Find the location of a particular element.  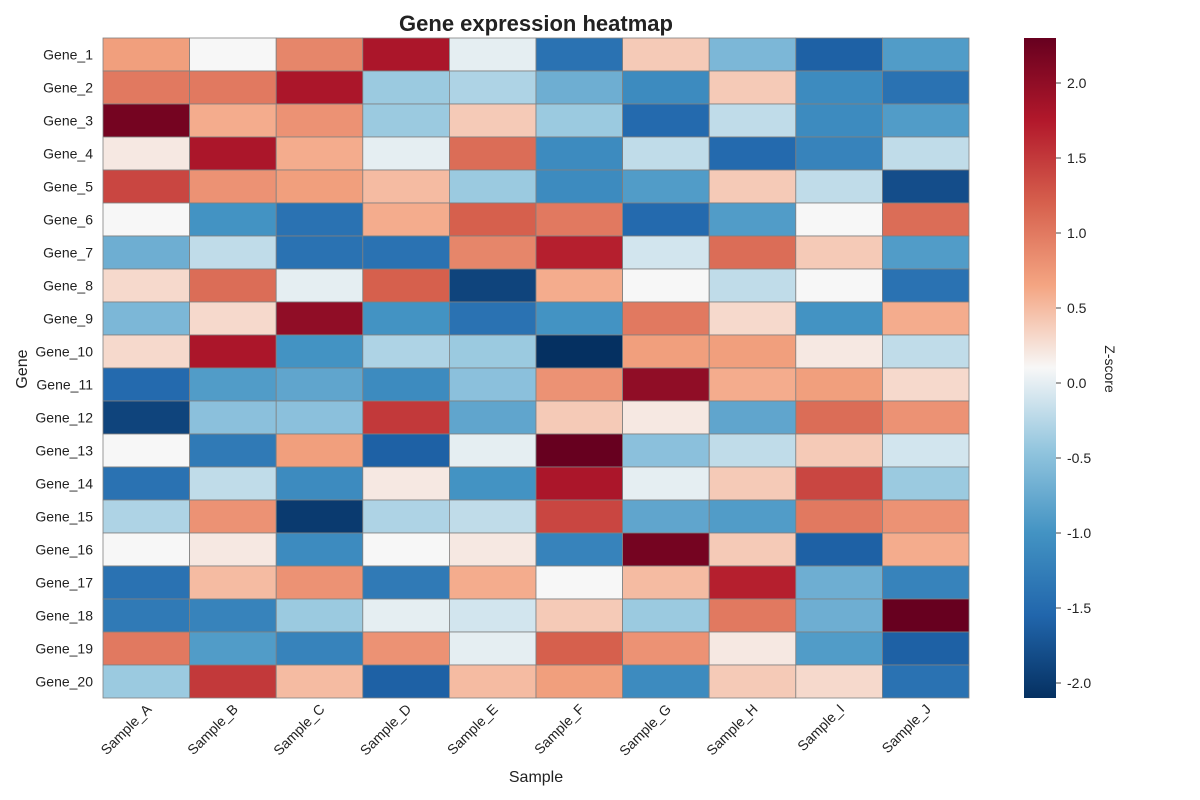

x-tick-label: Sample_H is located at coordinates (732, 730).